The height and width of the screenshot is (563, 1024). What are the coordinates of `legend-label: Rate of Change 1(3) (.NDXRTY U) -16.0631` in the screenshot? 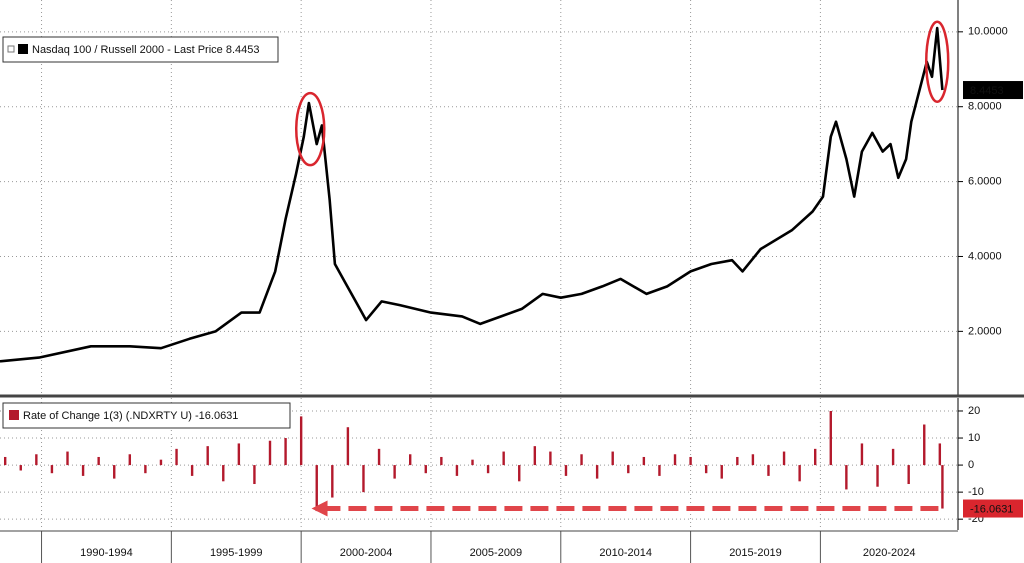 It's located at (130, 416).